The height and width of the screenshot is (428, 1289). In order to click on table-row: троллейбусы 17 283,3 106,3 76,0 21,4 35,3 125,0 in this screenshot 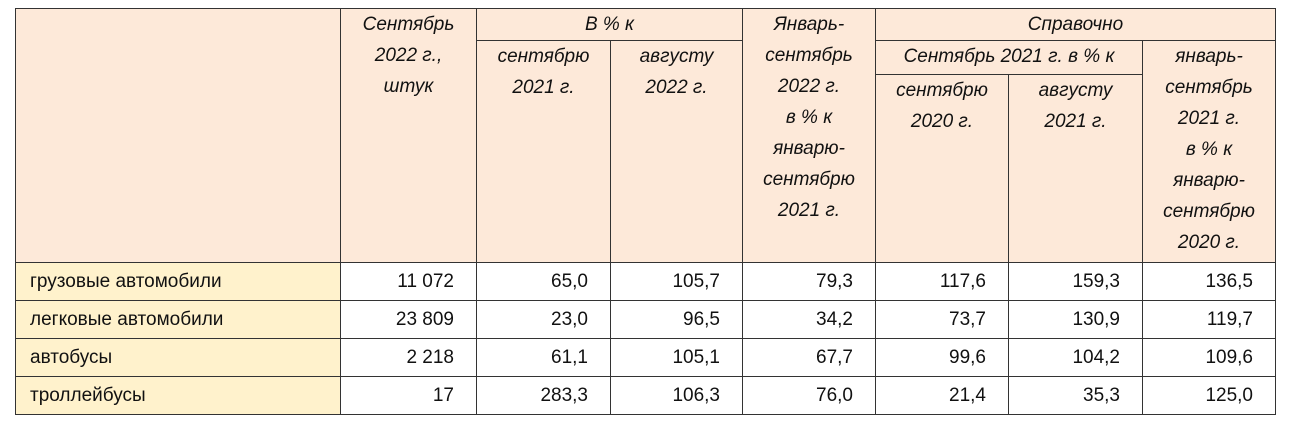, I will do `click(645, 395)`.